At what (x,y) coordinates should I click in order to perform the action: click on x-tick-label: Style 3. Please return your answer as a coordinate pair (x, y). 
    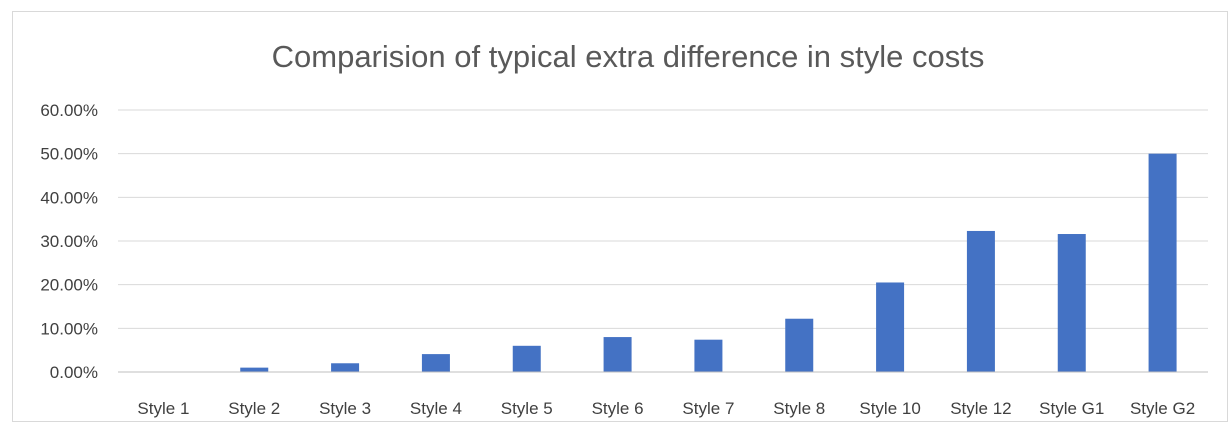
    Looking at the image, I should click on (345, 408).